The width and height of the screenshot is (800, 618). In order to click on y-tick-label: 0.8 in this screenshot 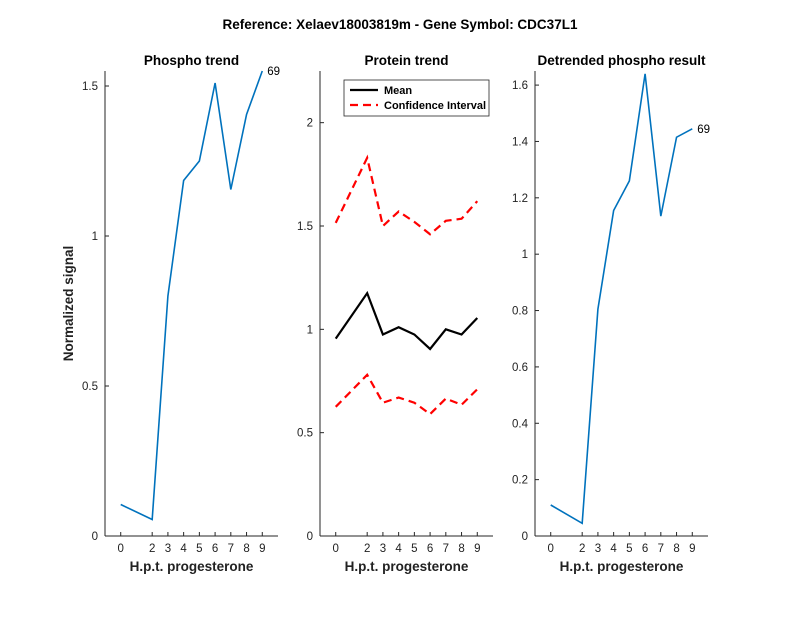, I will do `click(520, 312)`.